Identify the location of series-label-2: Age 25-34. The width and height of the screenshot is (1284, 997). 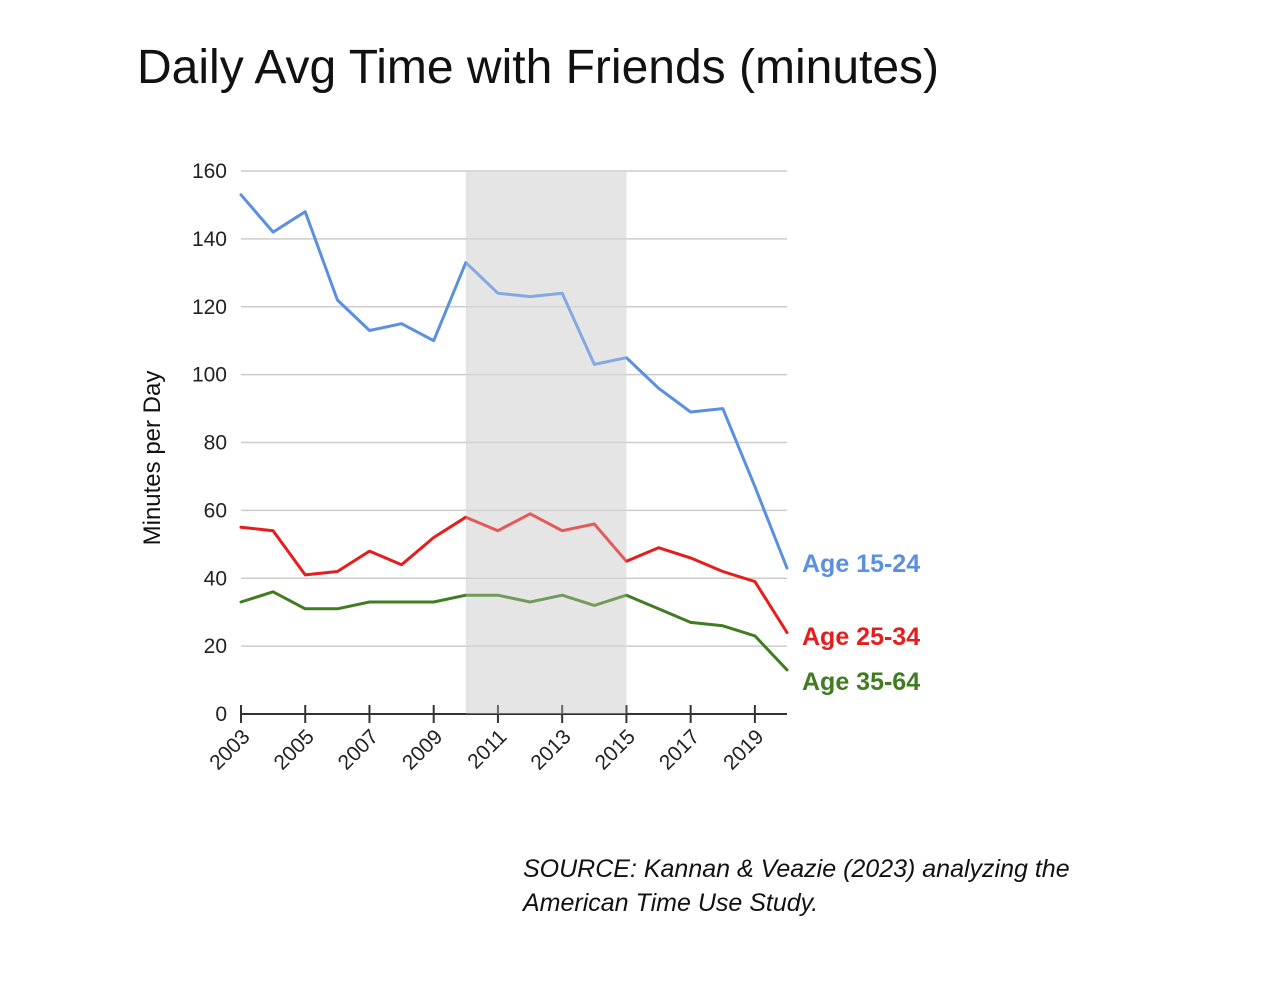
(861, 637).